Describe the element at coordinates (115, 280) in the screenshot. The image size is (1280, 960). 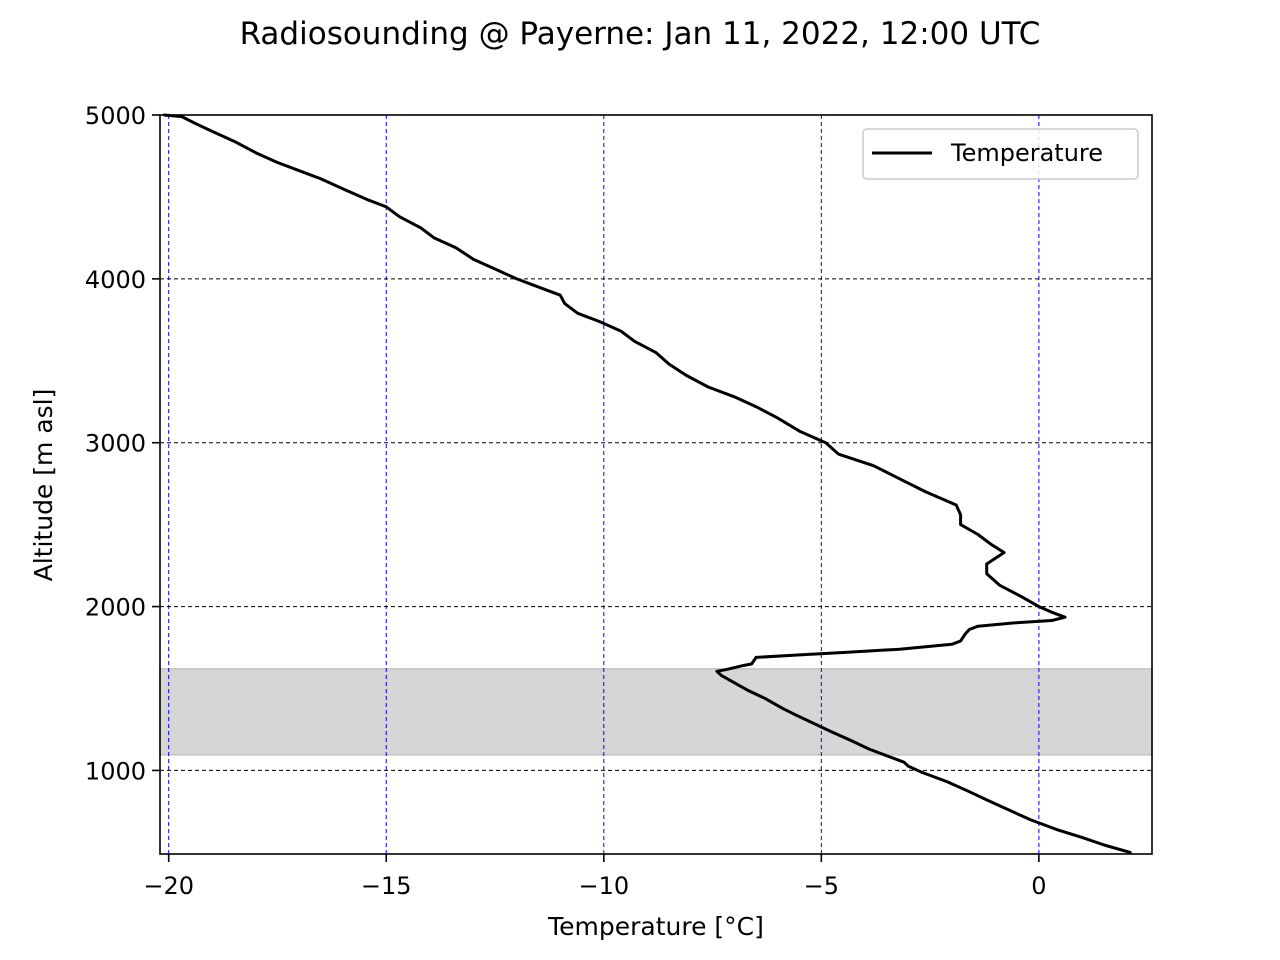
I see `y-tick-label: 4000` at that location.